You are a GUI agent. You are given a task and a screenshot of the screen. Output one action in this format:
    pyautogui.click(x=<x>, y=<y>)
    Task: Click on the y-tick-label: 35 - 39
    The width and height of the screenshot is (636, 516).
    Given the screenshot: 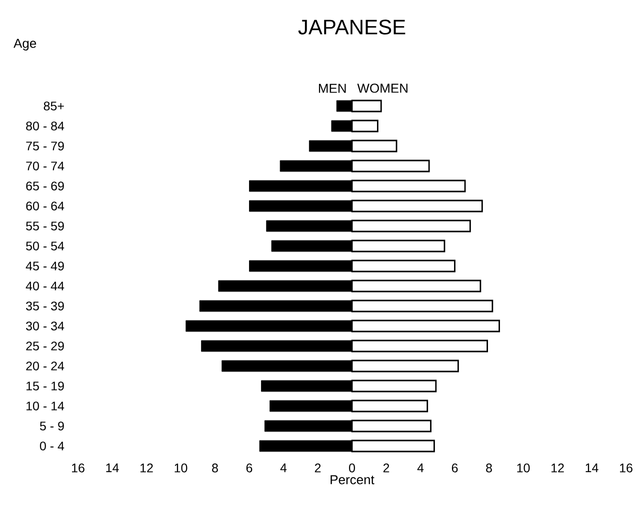 What is the action you would take?
    pyautogui.click(x=45, y=306)
    